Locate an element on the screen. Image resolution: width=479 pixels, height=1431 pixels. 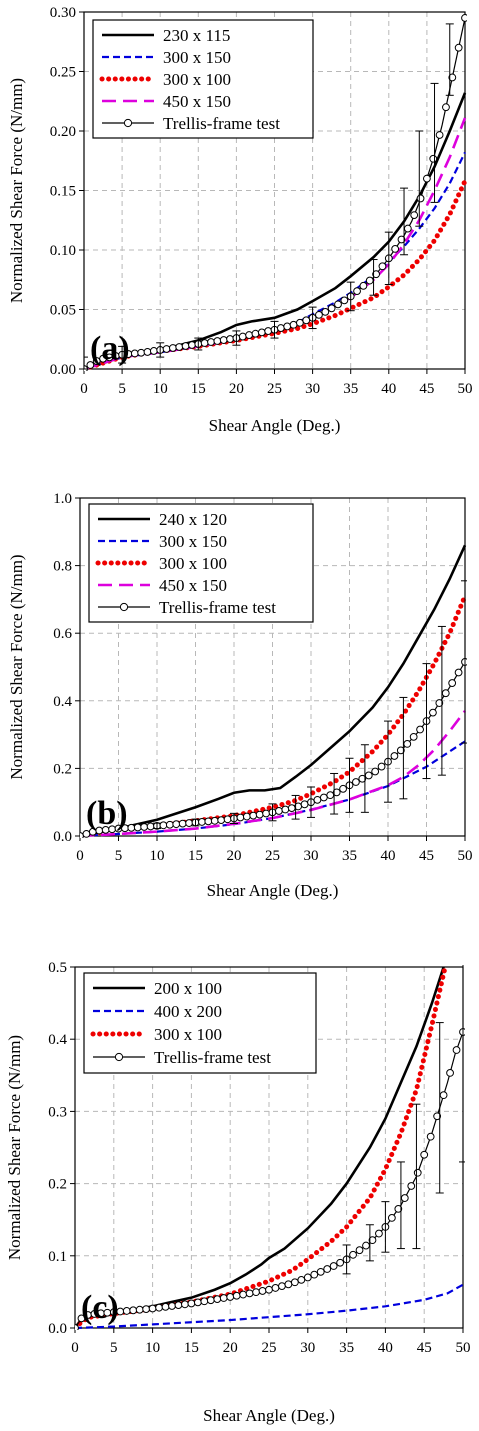
legend-label: Trellis-frame test is located at coordinates (217, 607).